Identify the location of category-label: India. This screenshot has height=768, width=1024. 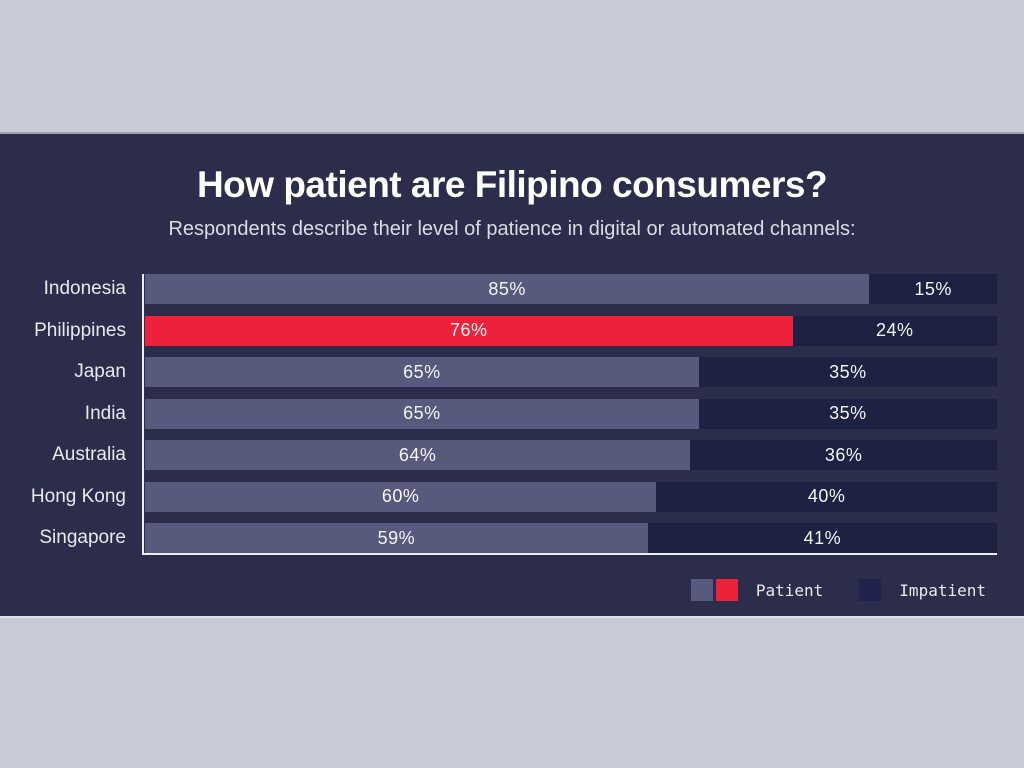
(105, 413).